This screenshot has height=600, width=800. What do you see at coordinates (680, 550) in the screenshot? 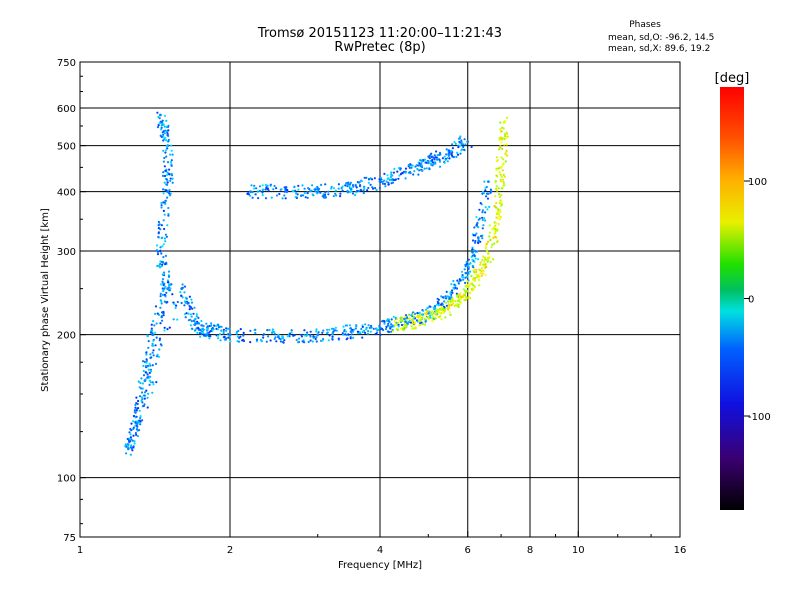
I see `x-tick-label: 16` at bounding box center [680, 550].